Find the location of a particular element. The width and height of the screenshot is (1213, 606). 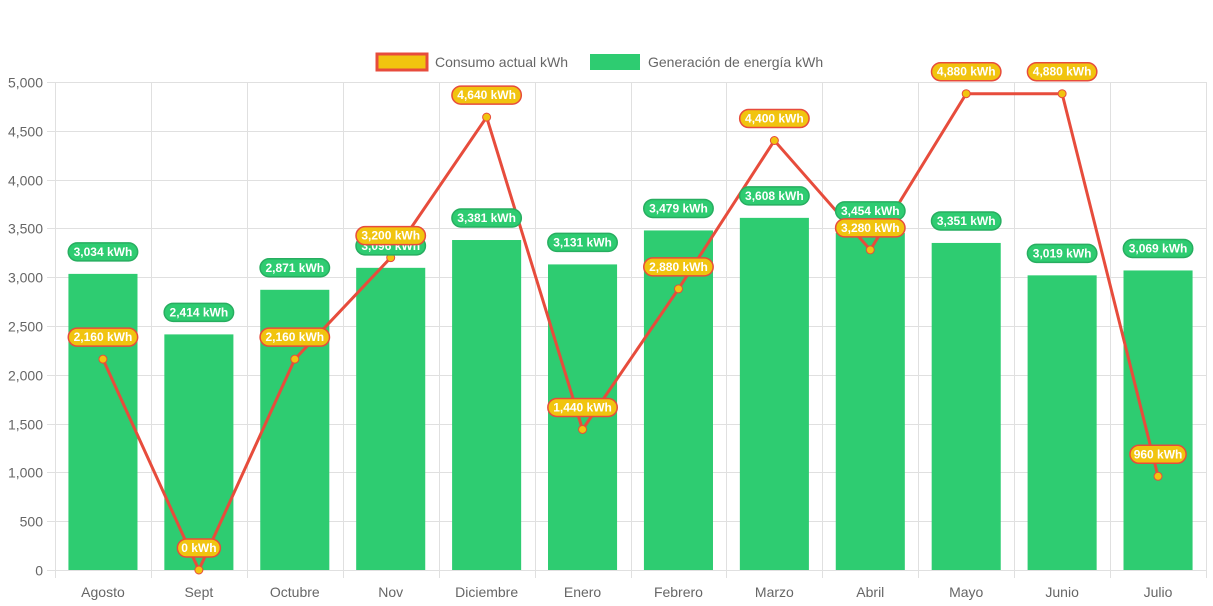

y-tick-label: 500 is located at coordinates (32, 522).